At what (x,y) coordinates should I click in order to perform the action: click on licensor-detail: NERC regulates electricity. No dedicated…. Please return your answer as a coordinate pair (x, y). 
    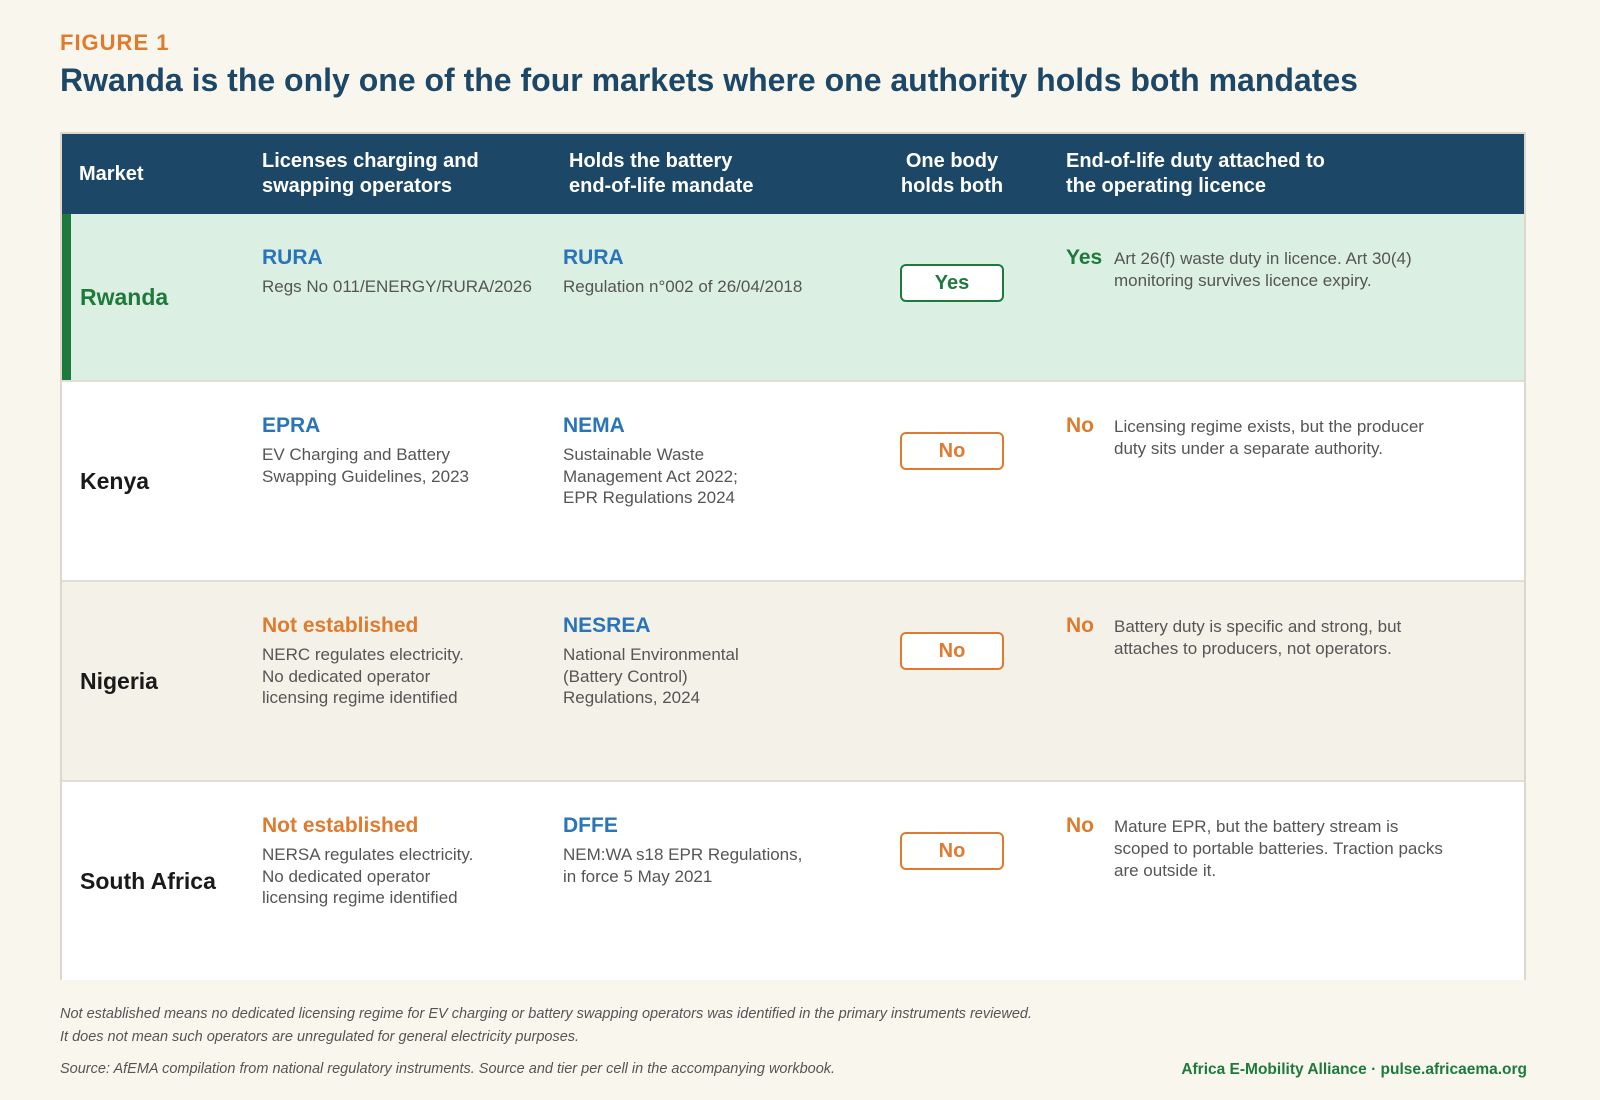
    Looking at the image, I should click on (363, 676).